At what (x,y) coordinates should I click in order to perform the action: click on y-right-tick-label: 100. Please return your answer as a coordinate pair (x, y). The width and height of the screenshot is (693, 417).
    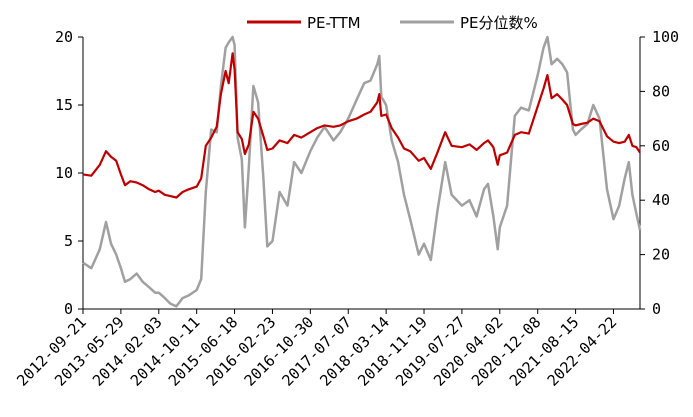
    Looking at the image, I should click on (665, 37).